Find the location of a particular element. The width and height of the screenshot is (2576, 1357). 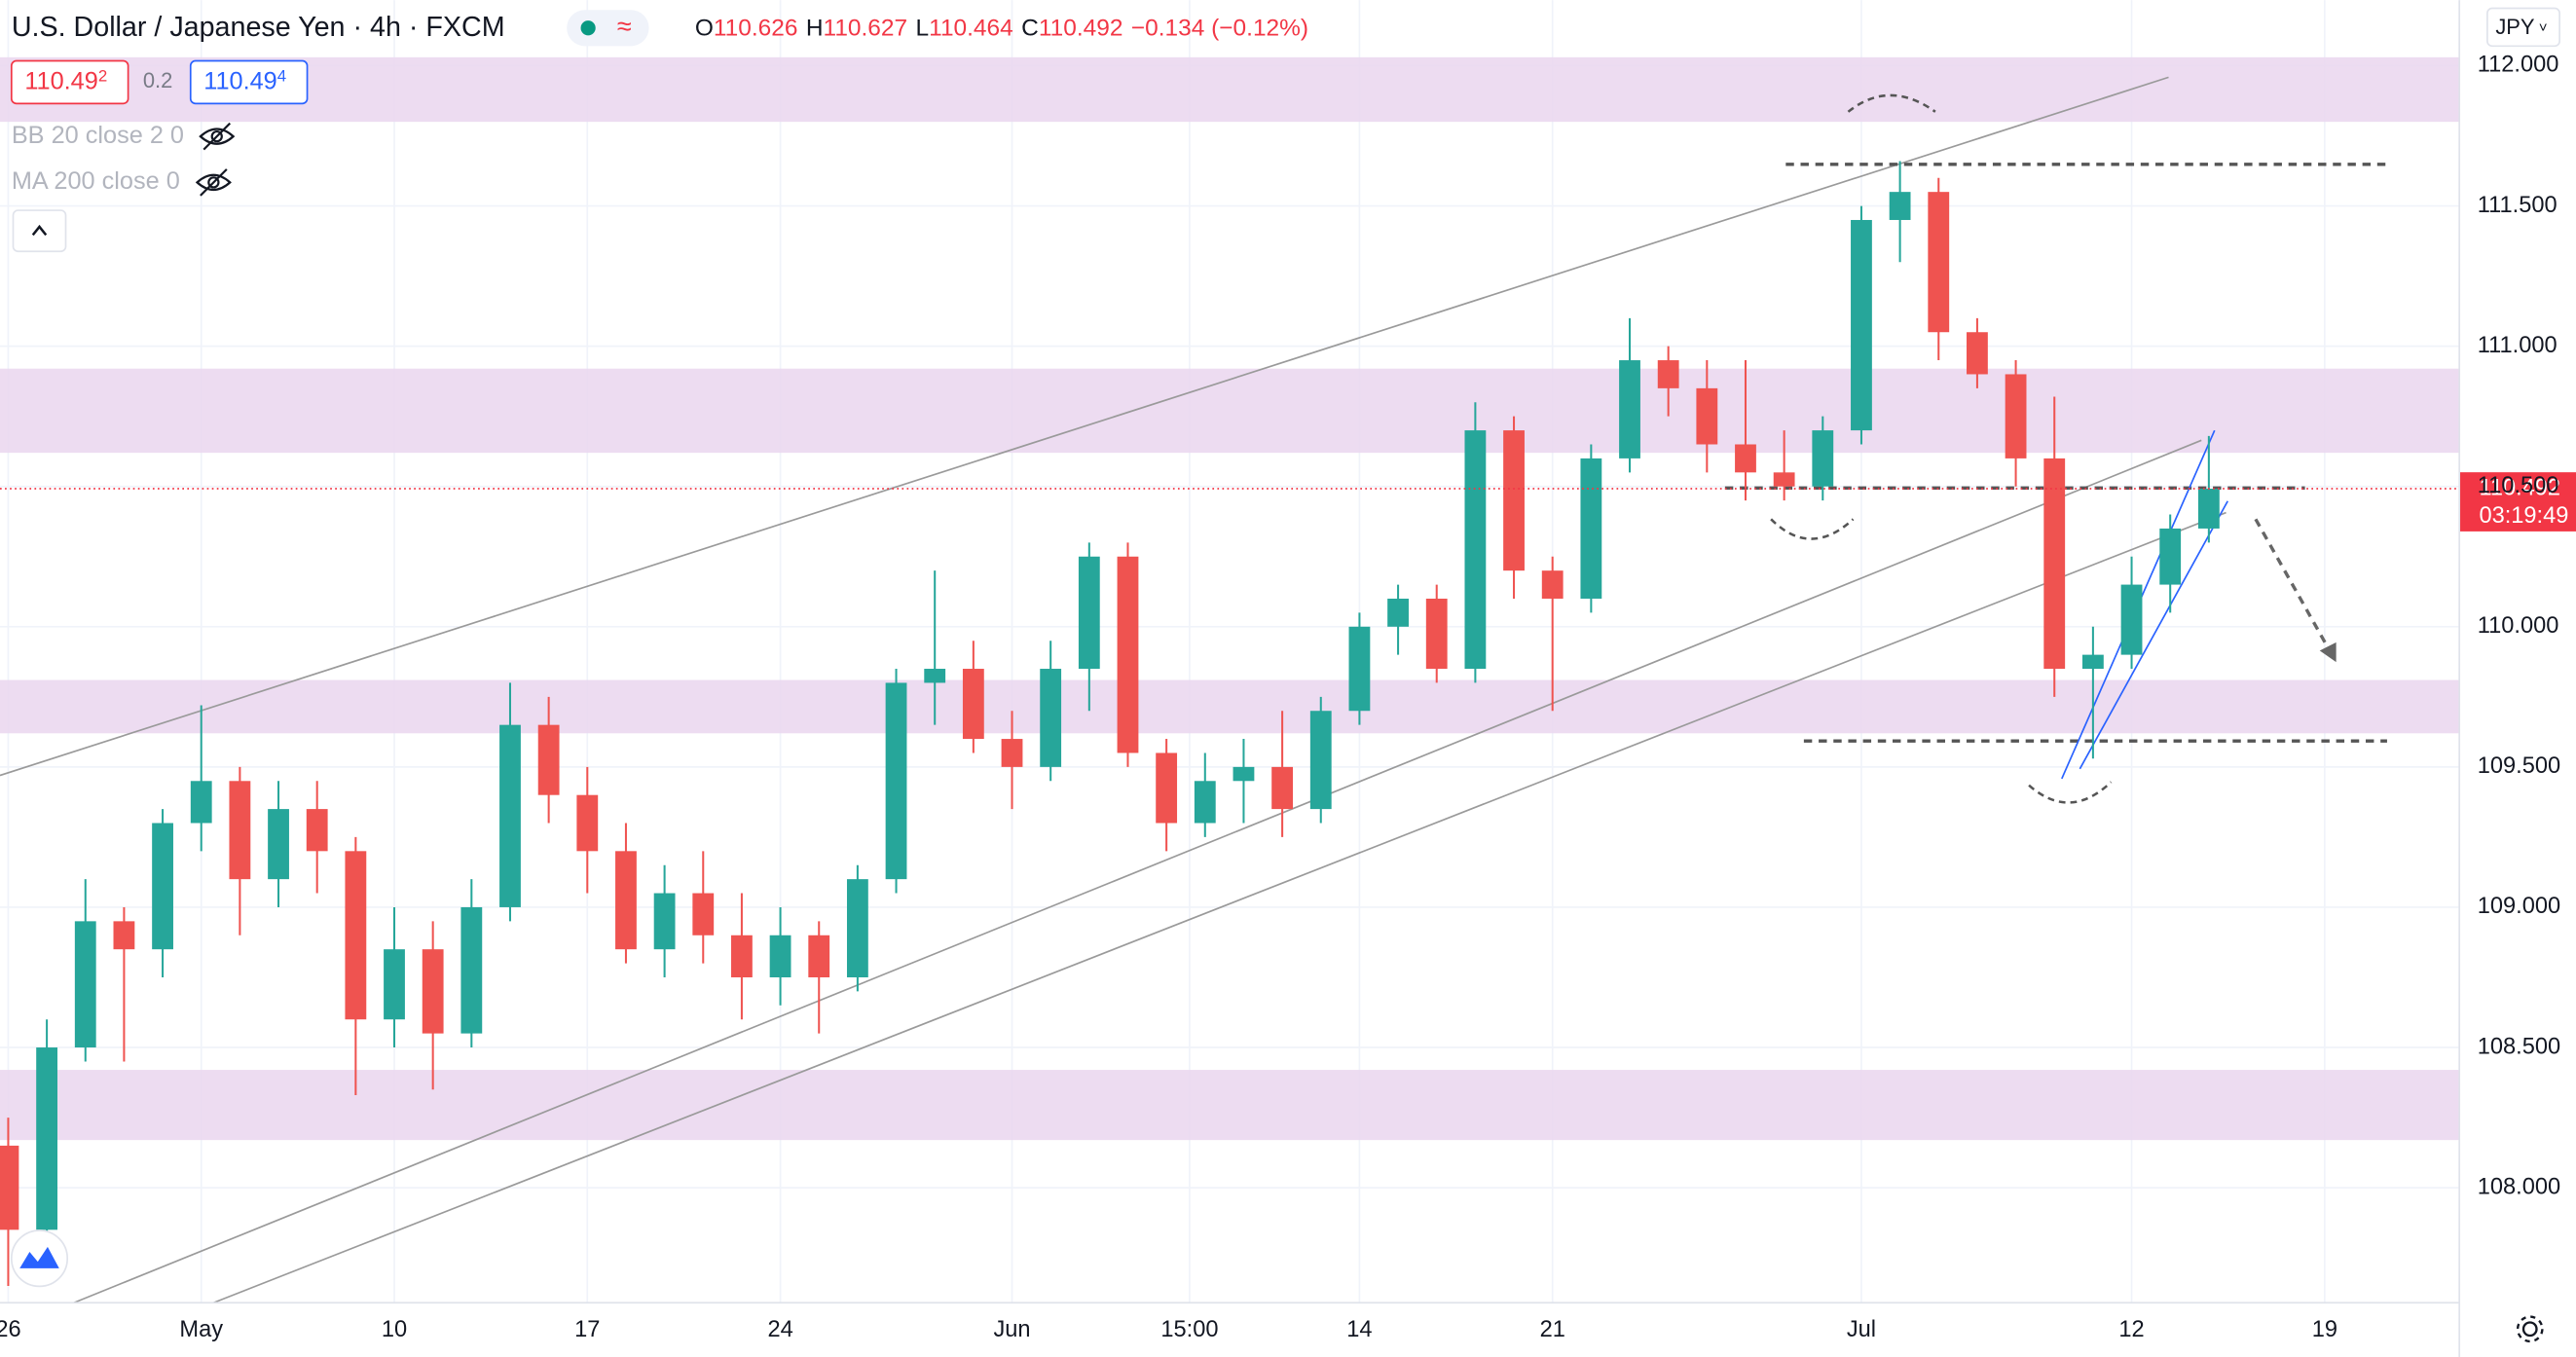

logo is located at coordinates (39, 1259).